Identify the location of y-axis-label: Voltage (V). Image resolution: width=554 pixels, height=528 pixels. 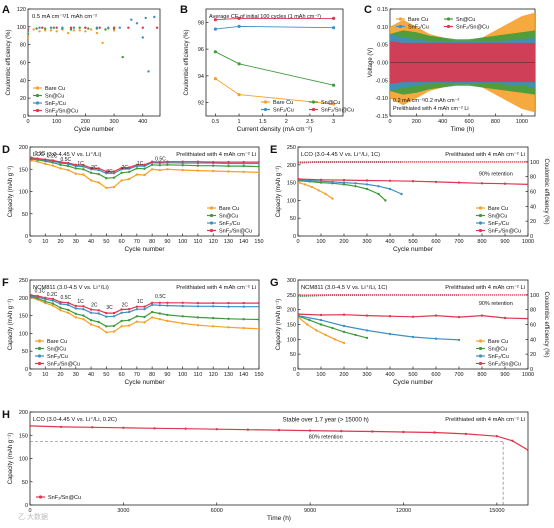
(371, 63).